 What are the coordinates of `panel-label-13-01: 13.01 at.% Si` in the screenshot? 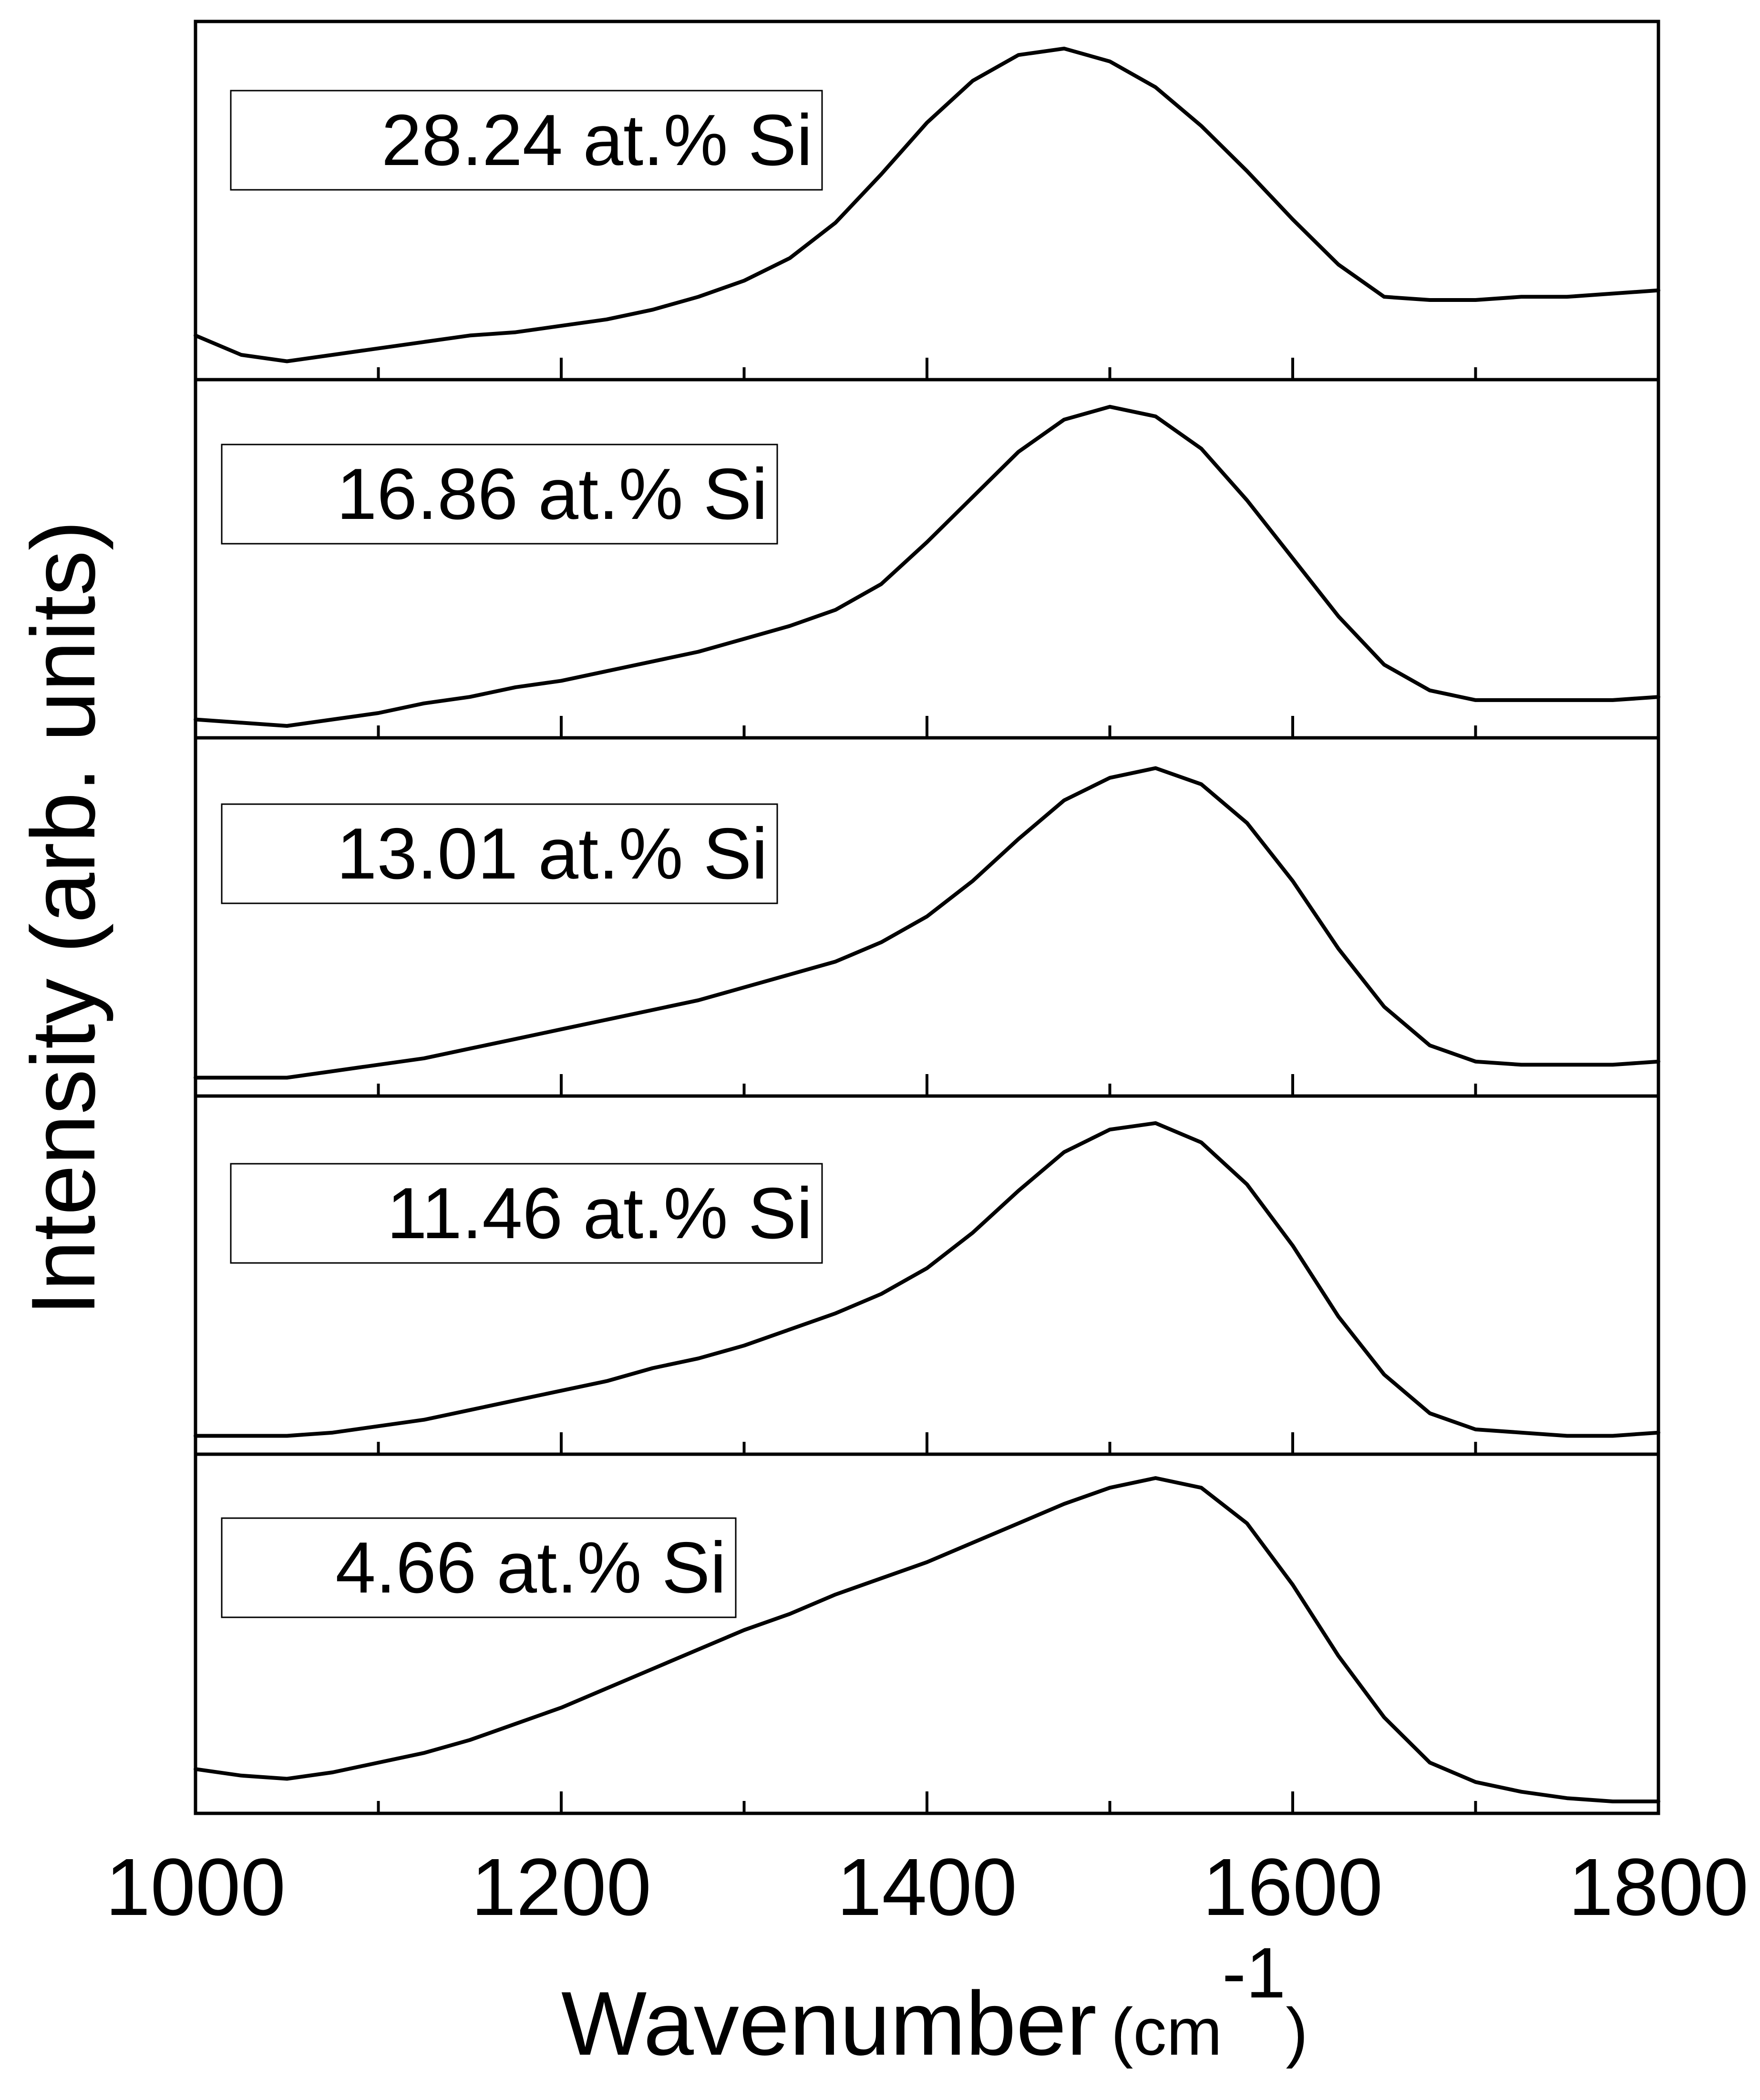 It's located at (499, 854).